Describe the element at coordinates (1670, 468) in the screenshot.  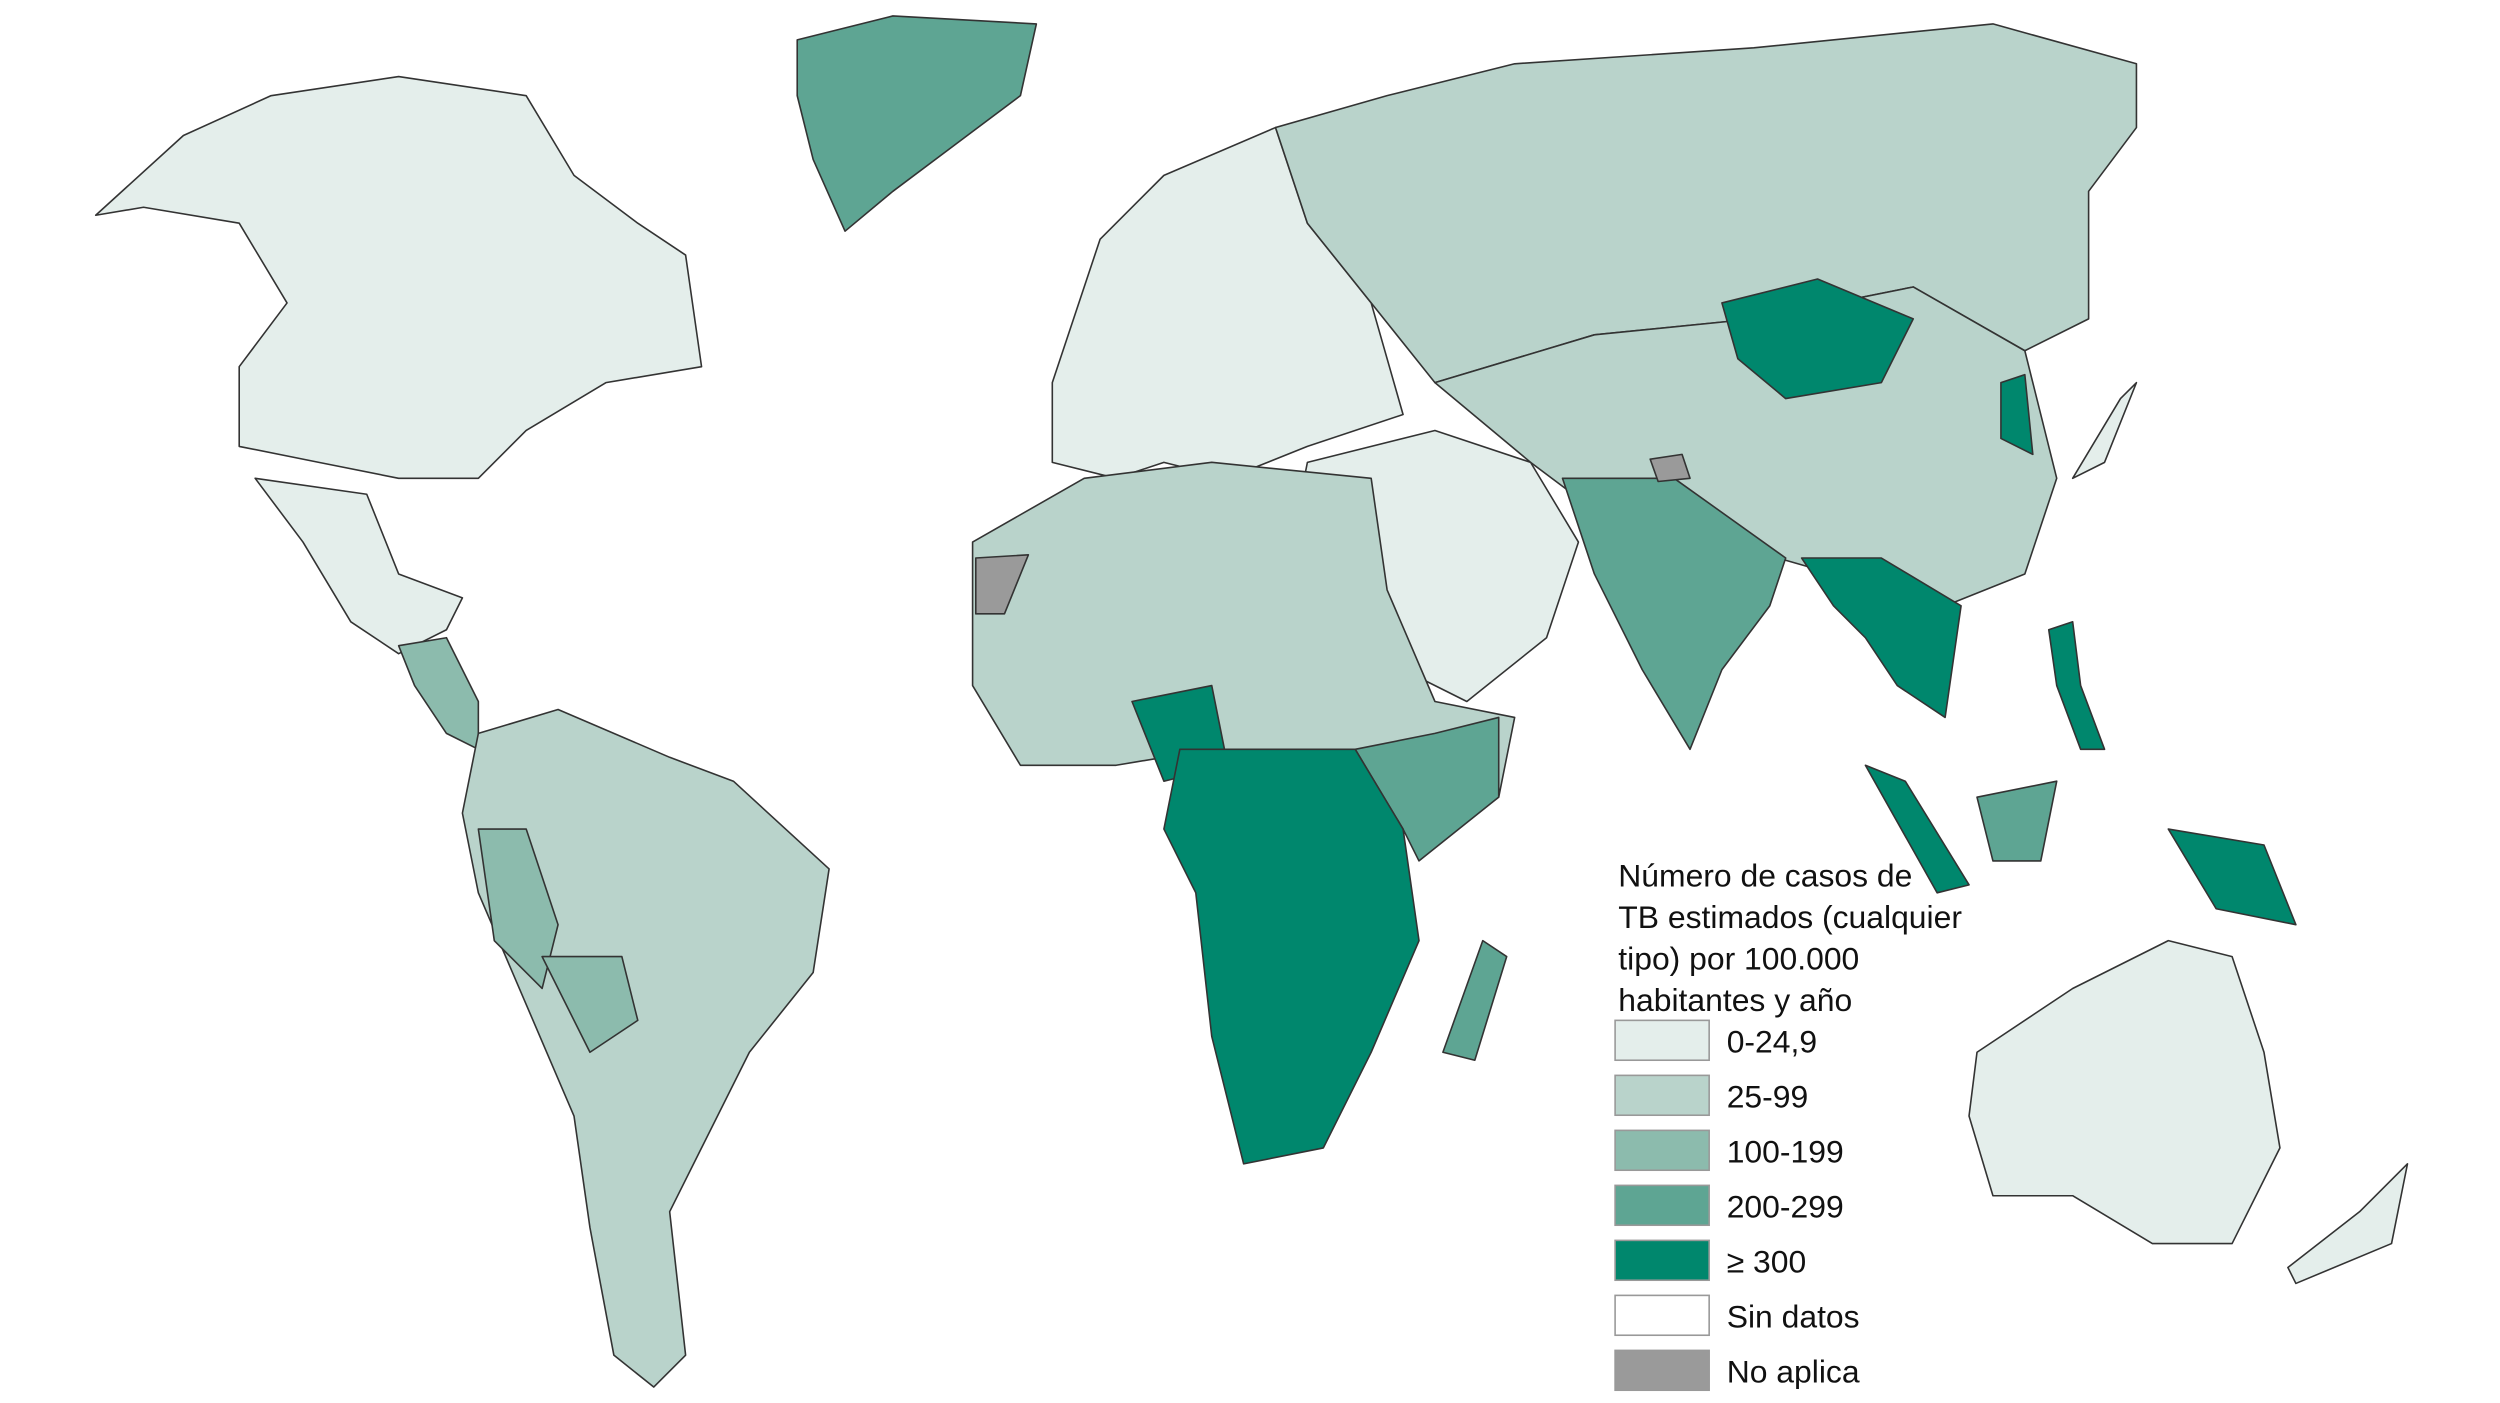
I see `kashmir` at that location.